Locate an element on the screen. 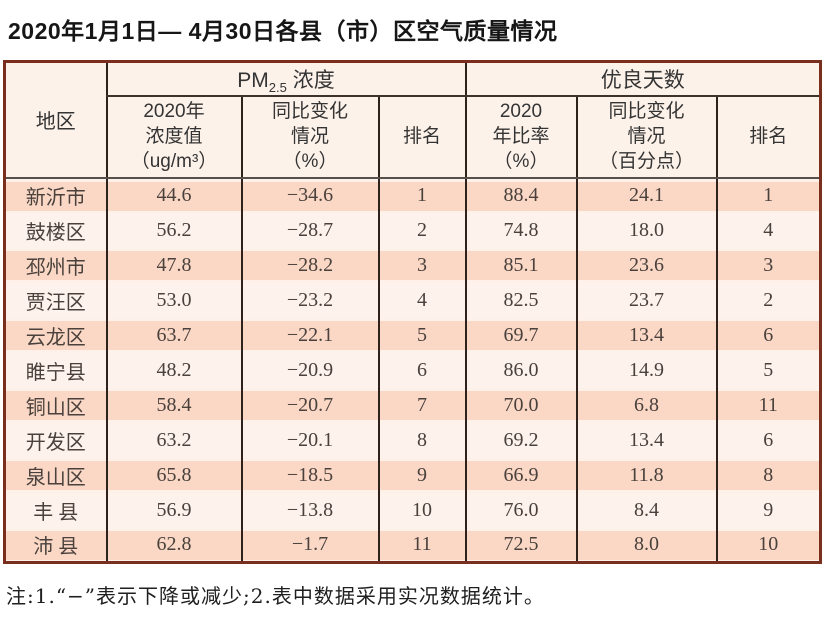  col-header-pm25-value: 2020年 浓度值 （ug/m³） is located at coordinates (173, 137).